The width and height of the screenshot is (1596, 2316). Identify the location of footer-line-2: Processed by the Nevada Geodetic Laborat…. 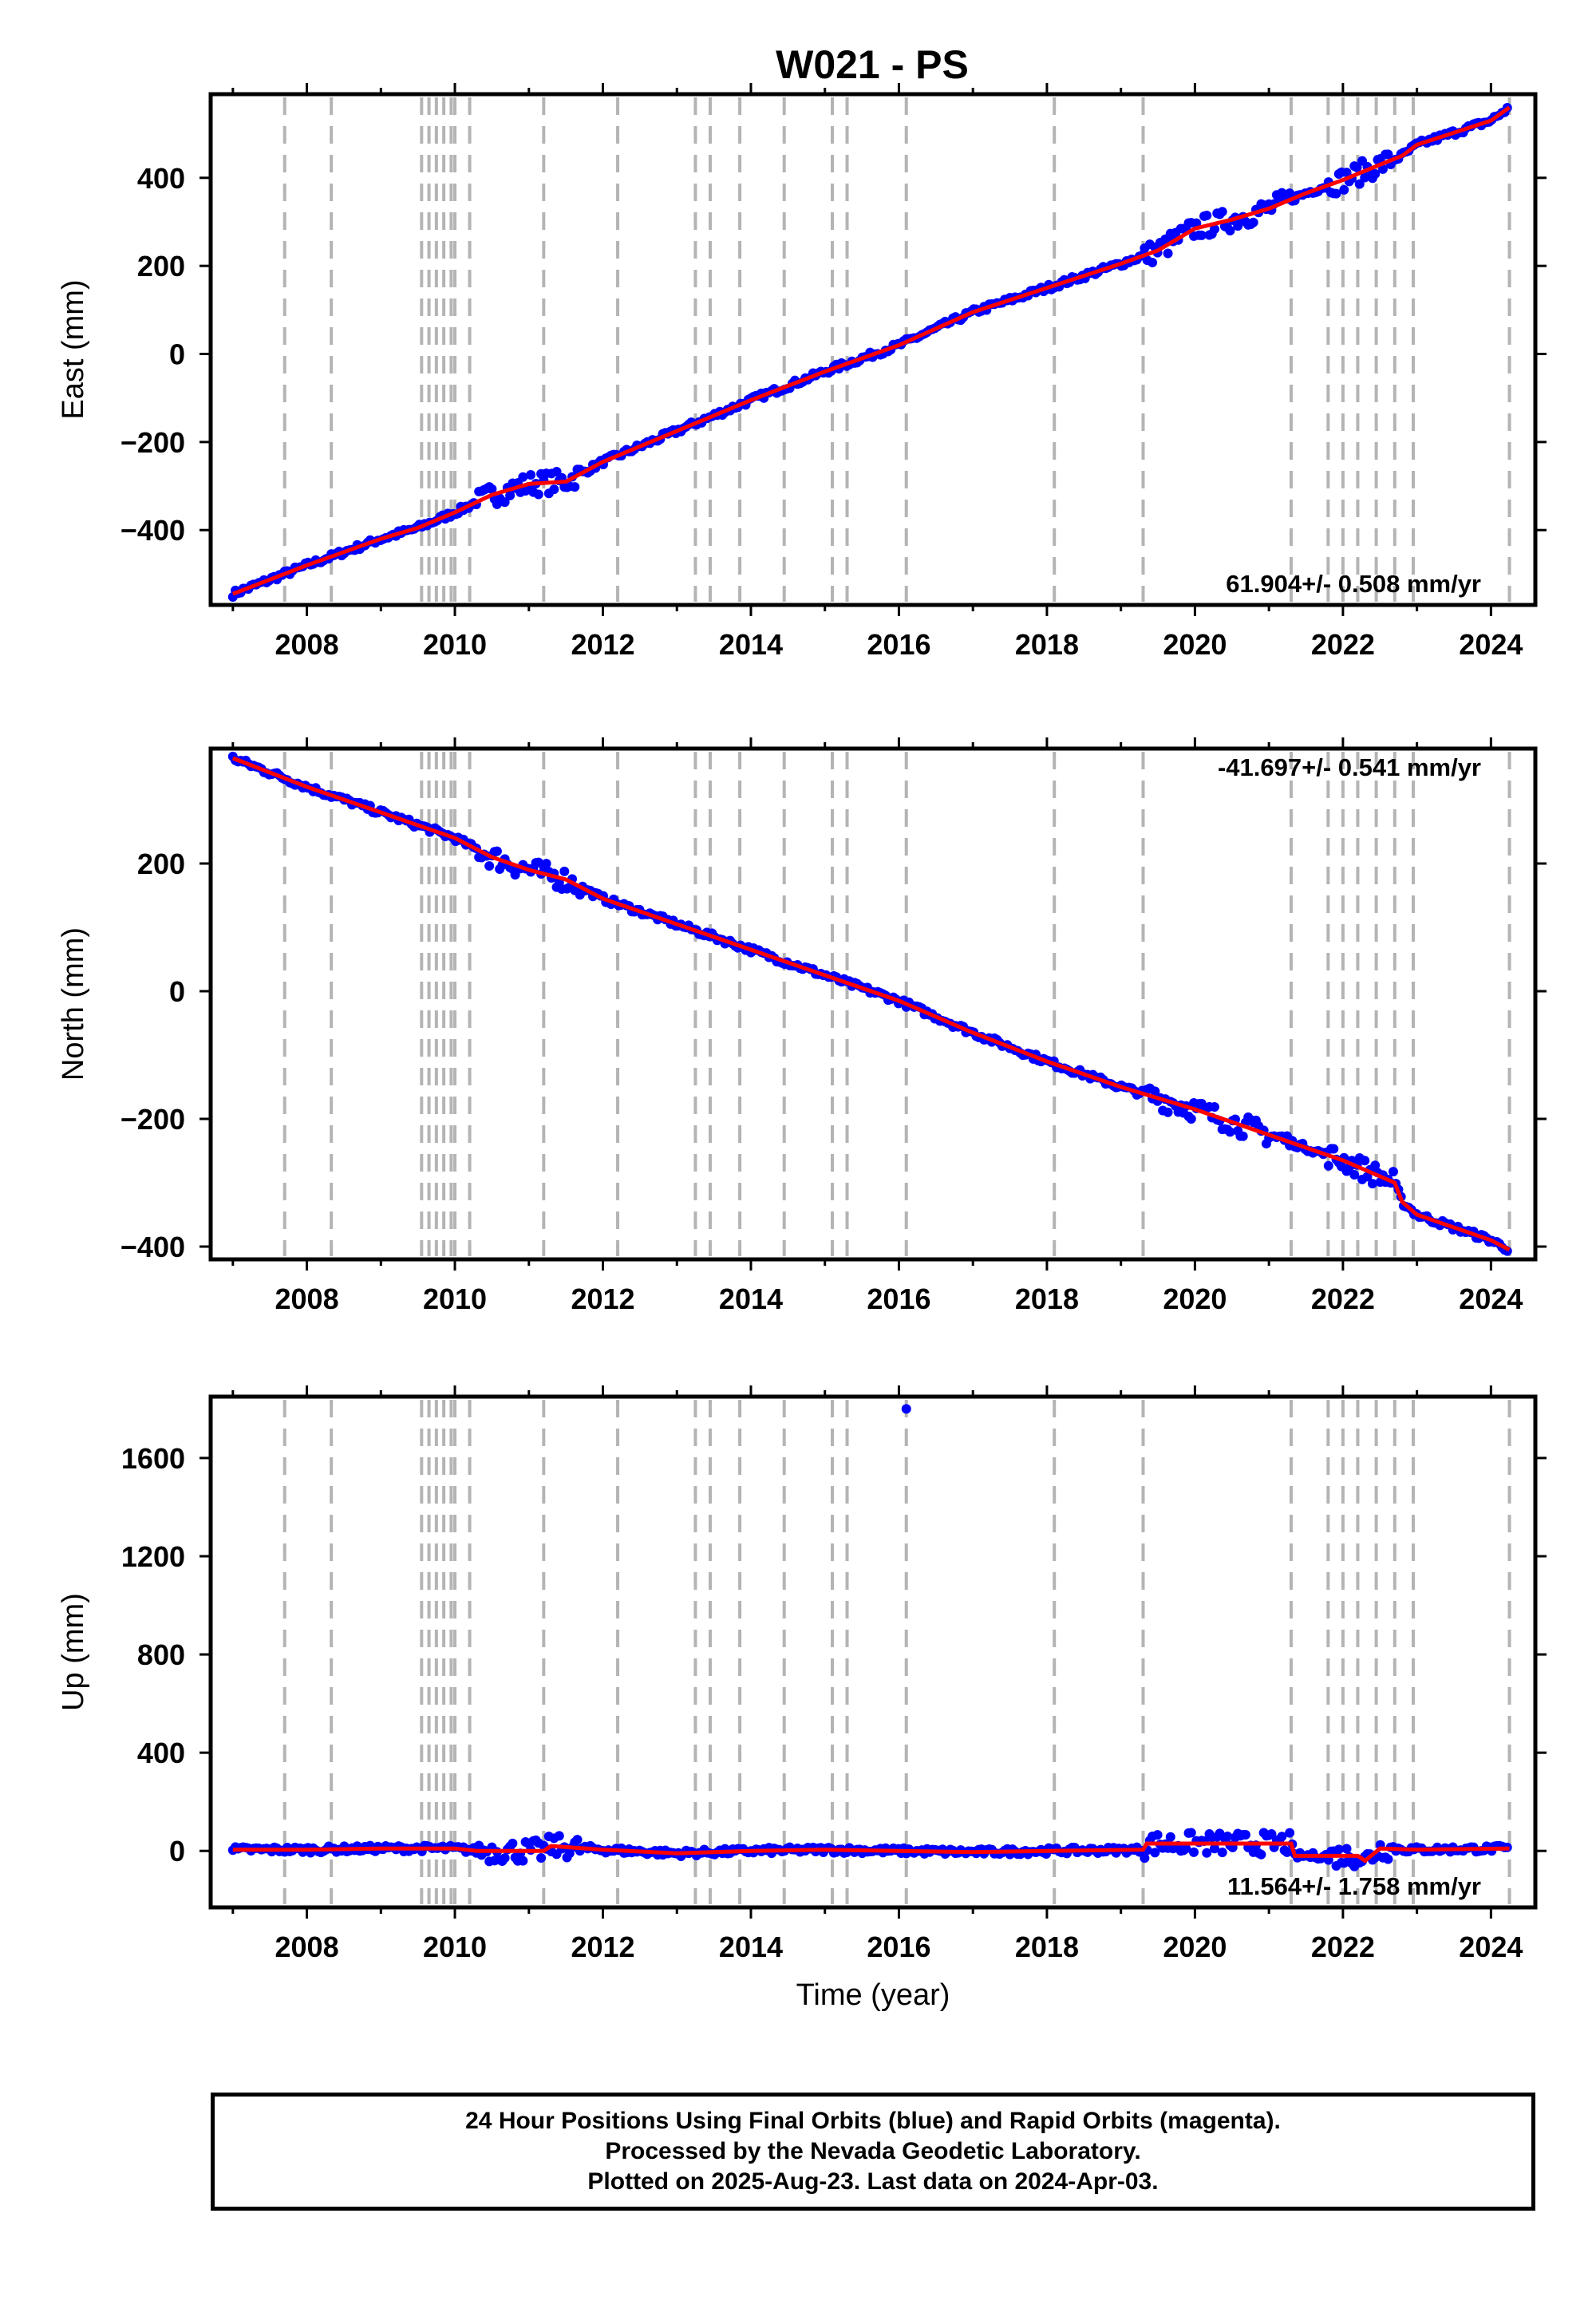
(873, 2151).